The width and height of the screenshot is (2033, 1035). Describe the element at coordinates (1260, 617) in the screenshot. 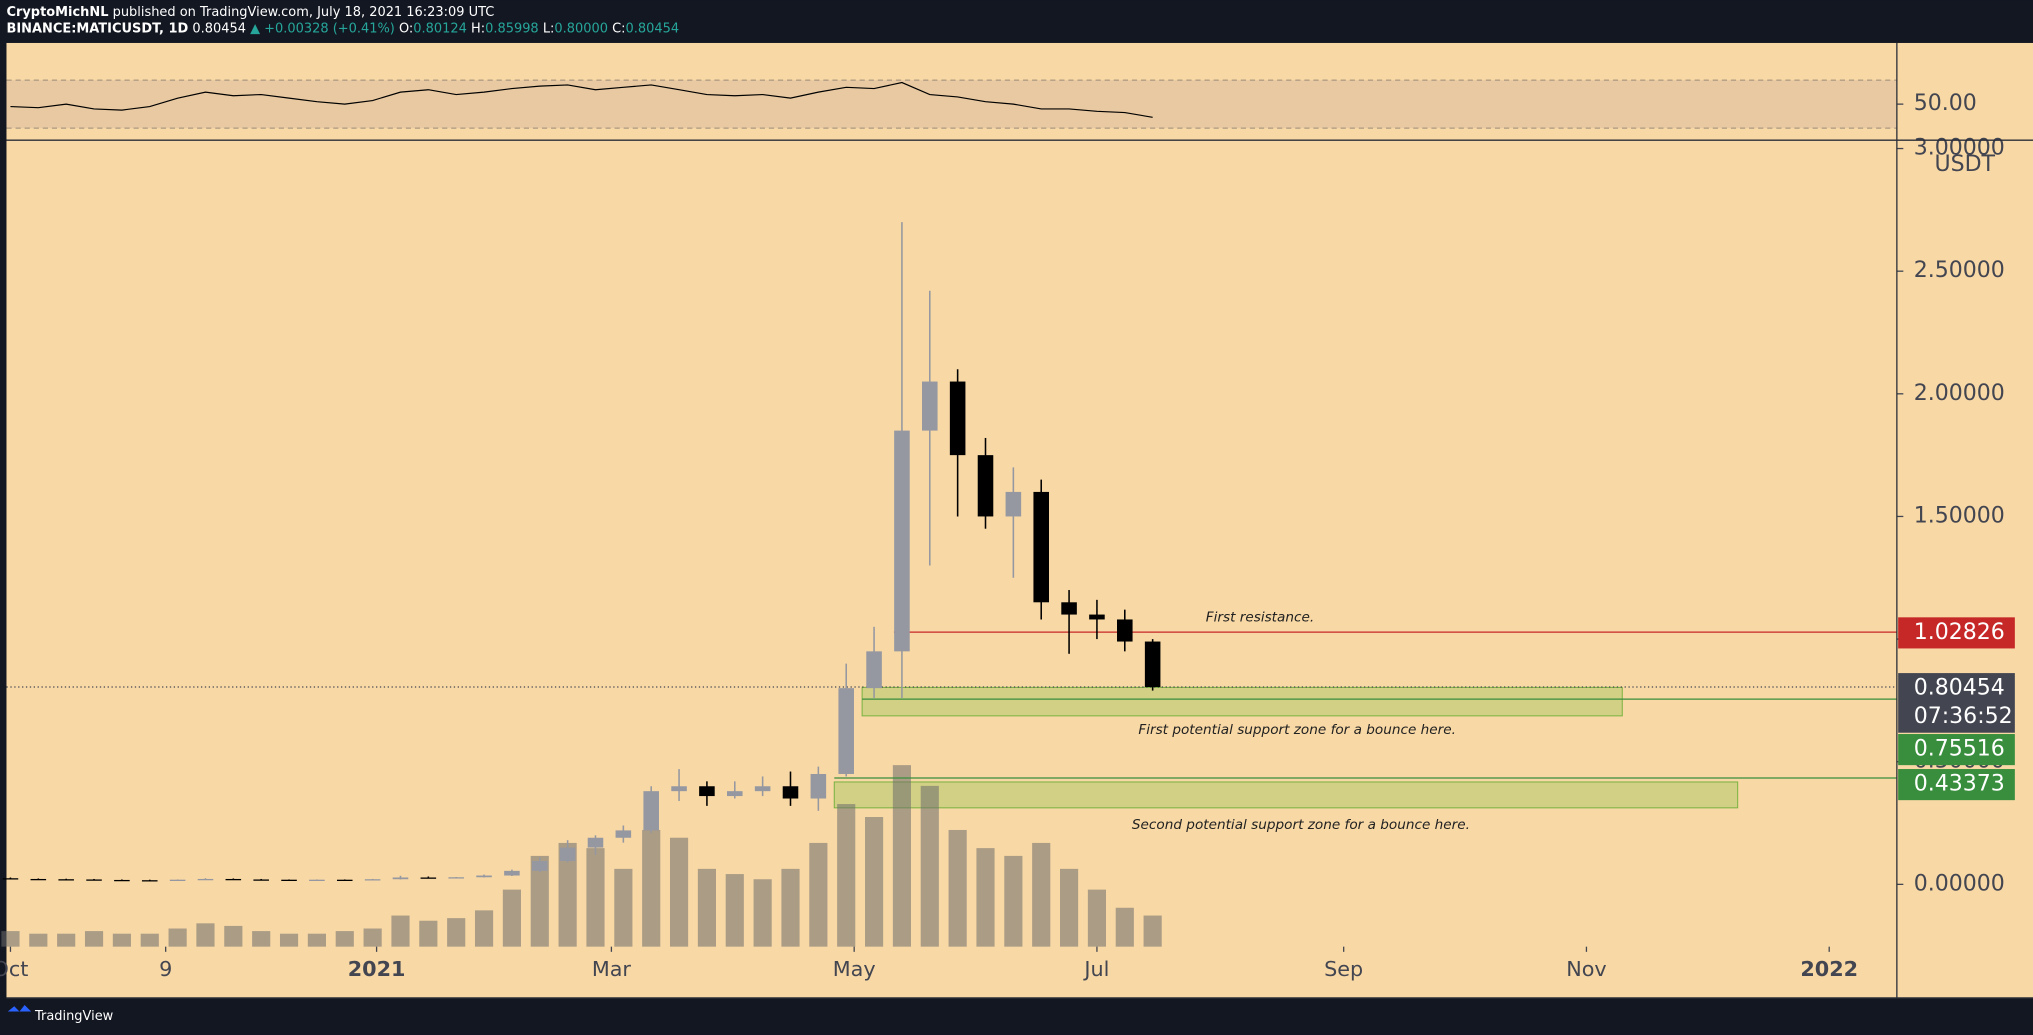

I see `annotation: First resistance.` at that location.